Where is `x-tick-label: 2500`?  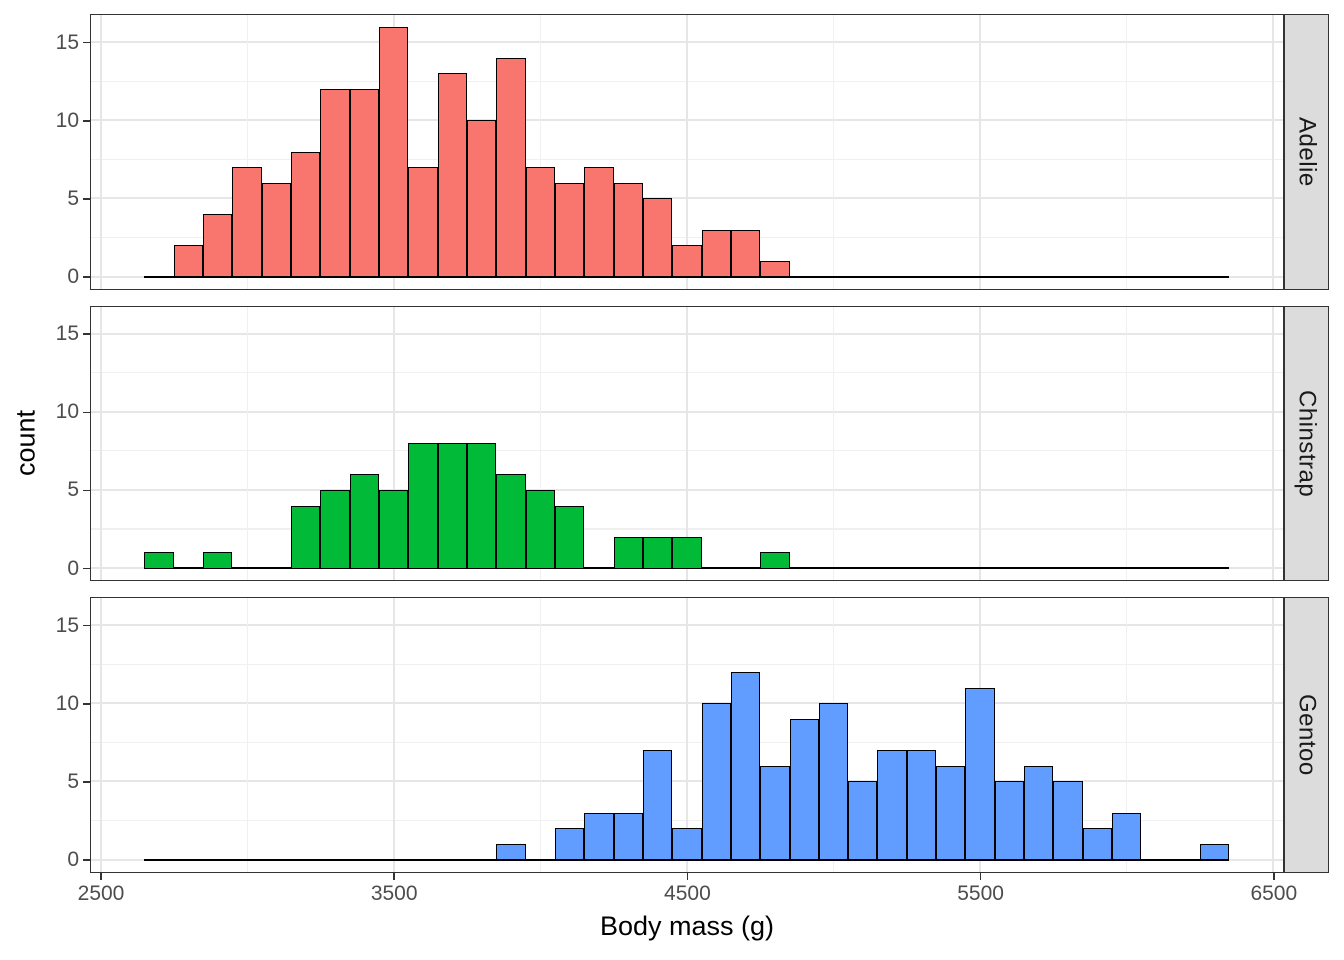
x-tick-label: 2500 is located at coordinates (101, 893).